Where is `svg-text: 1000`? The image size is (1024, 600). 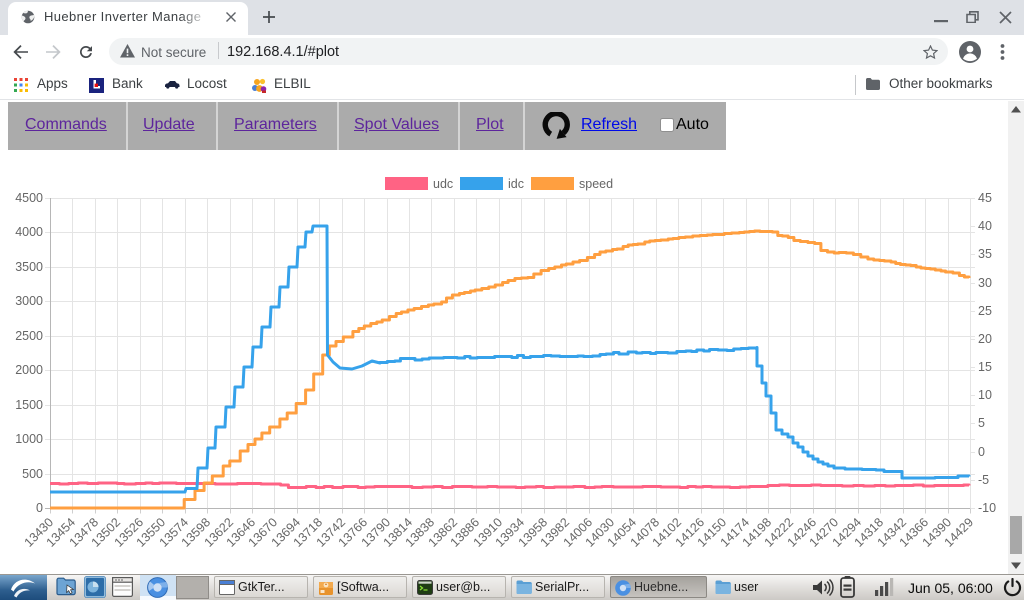 svg-text: 1000 is located at coordinates (29, 439).